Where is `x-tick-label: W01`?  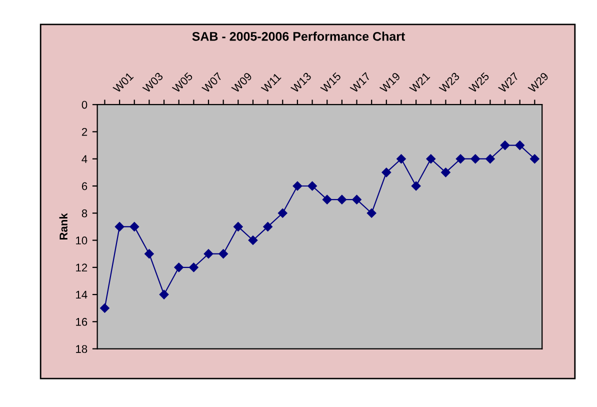 x-tick-label: W01 is located at coordinates (123, 83).